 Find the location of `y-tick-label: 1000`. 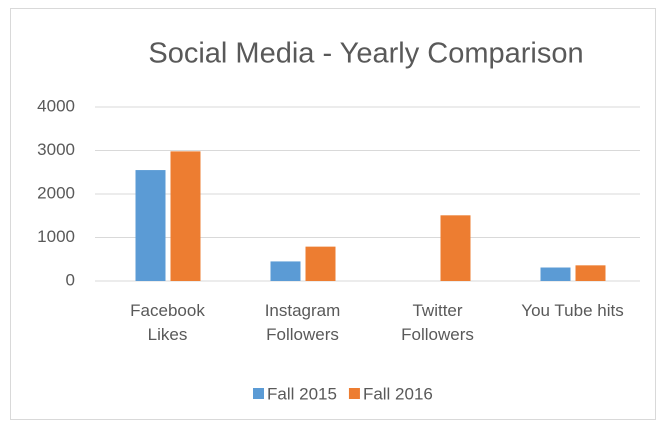

y-tick-label: 1000 is located at coordinates (56, 236).